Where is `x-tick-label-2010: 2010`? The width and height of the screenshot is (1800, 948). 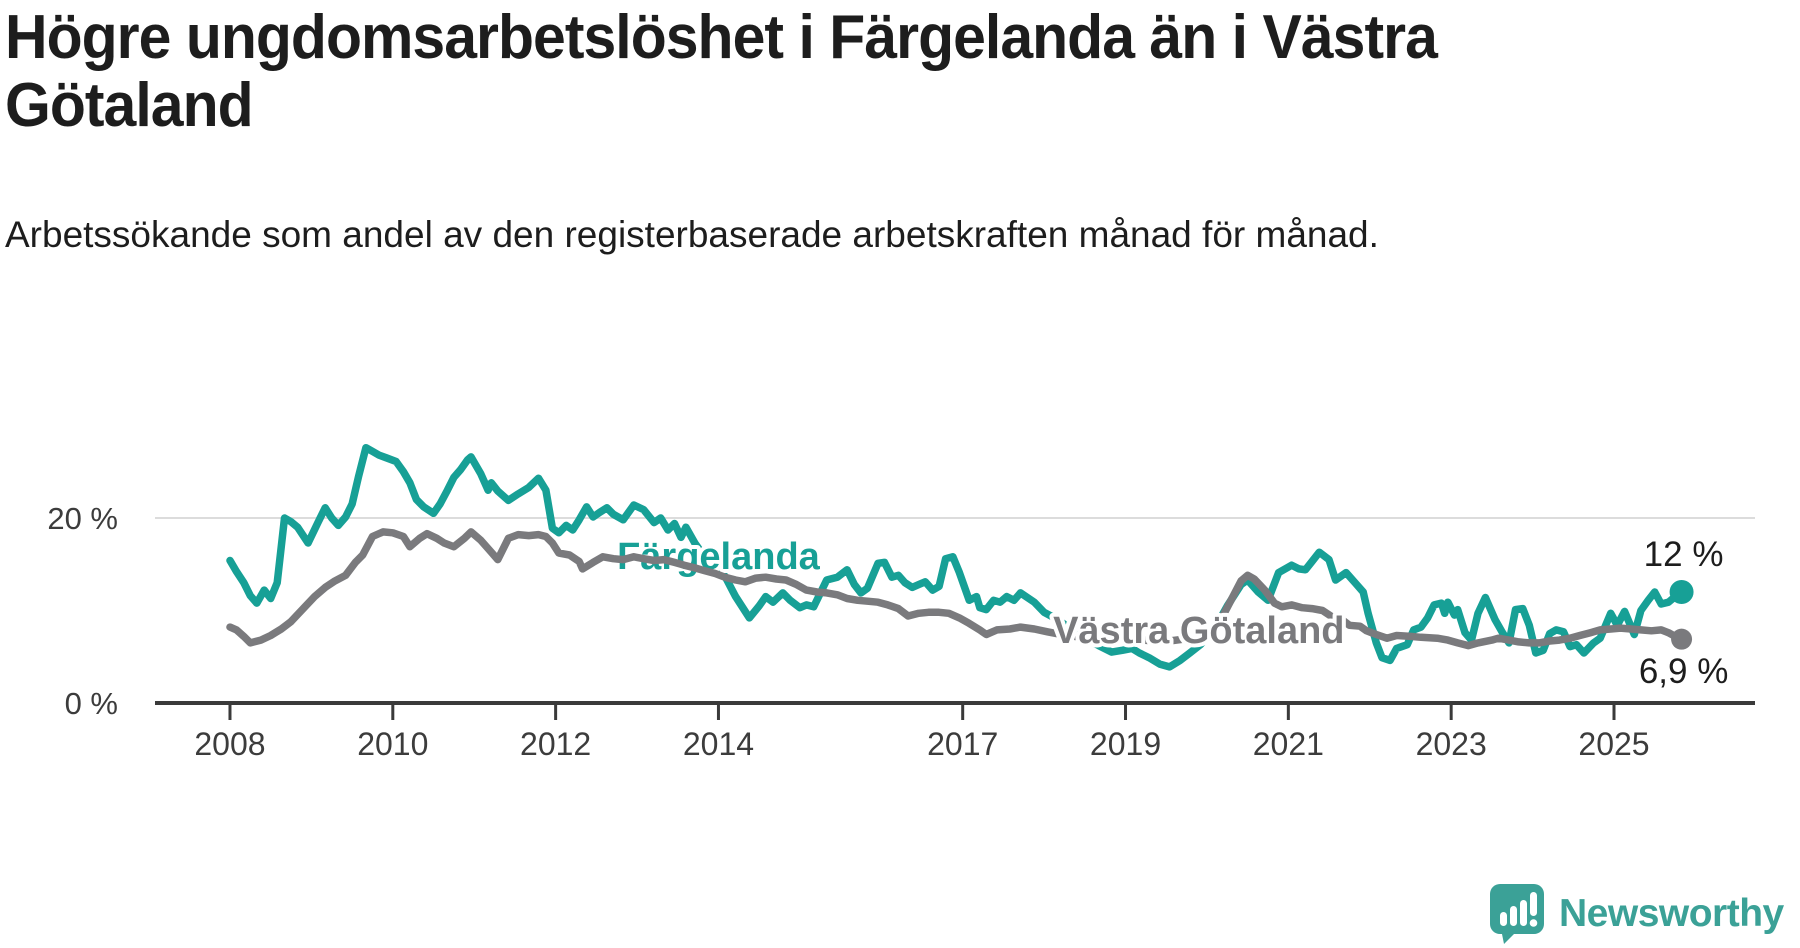 x-tick-label-2010: 2010 is located at coordinates (392, 744).